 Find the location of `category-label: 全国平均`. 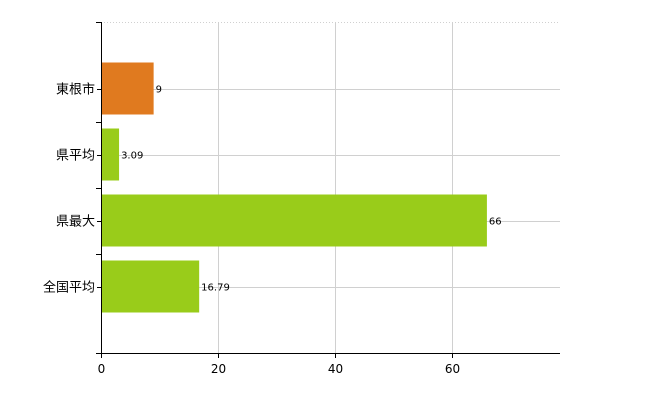

category-label: 全国平均 is located at coordinates (69, 288).